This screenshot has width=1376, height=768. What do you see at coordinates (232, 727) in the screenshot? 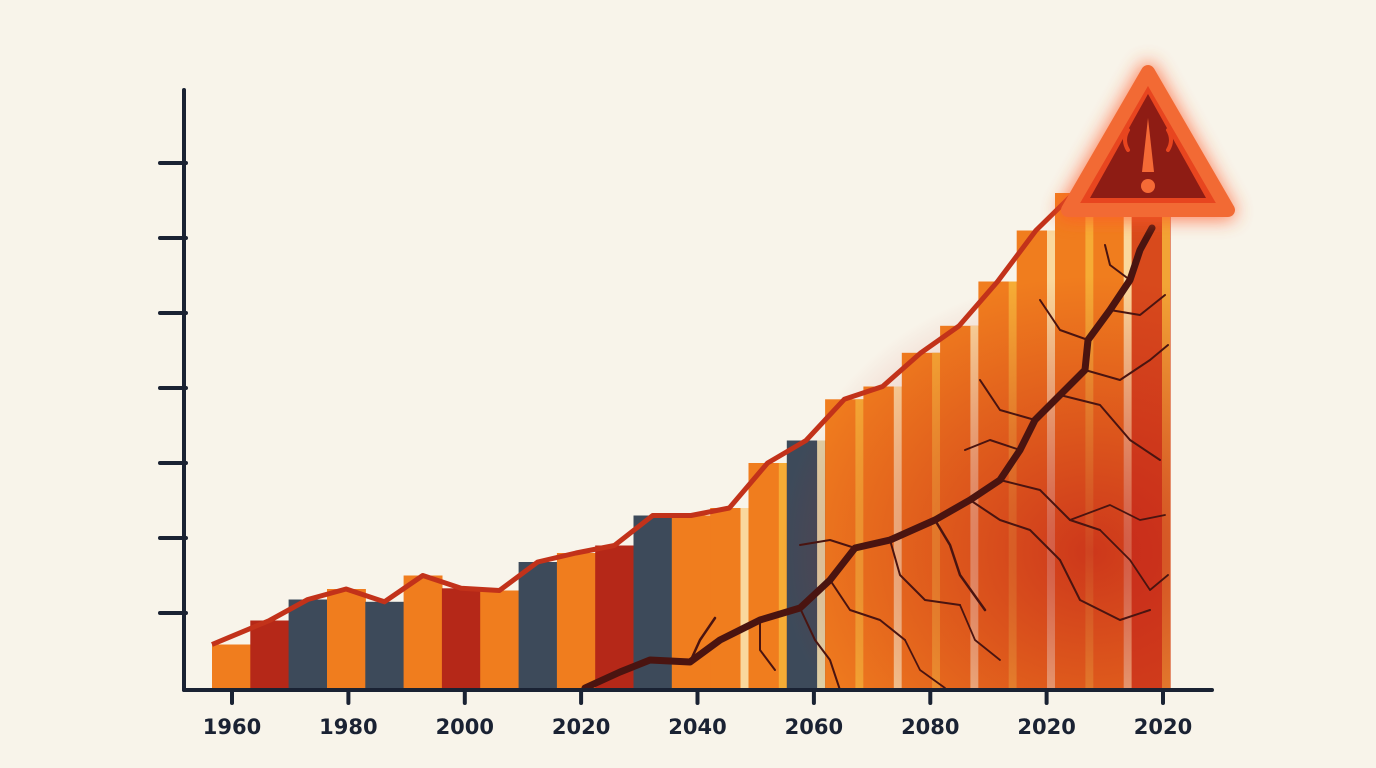
I see `x-tick-label: 1960` at bounding box center [232, 727].